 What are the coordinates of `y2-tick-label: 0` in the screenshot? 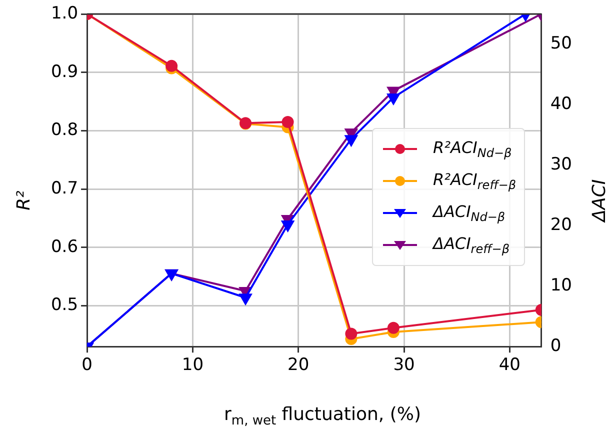 It's located at (556, 346).